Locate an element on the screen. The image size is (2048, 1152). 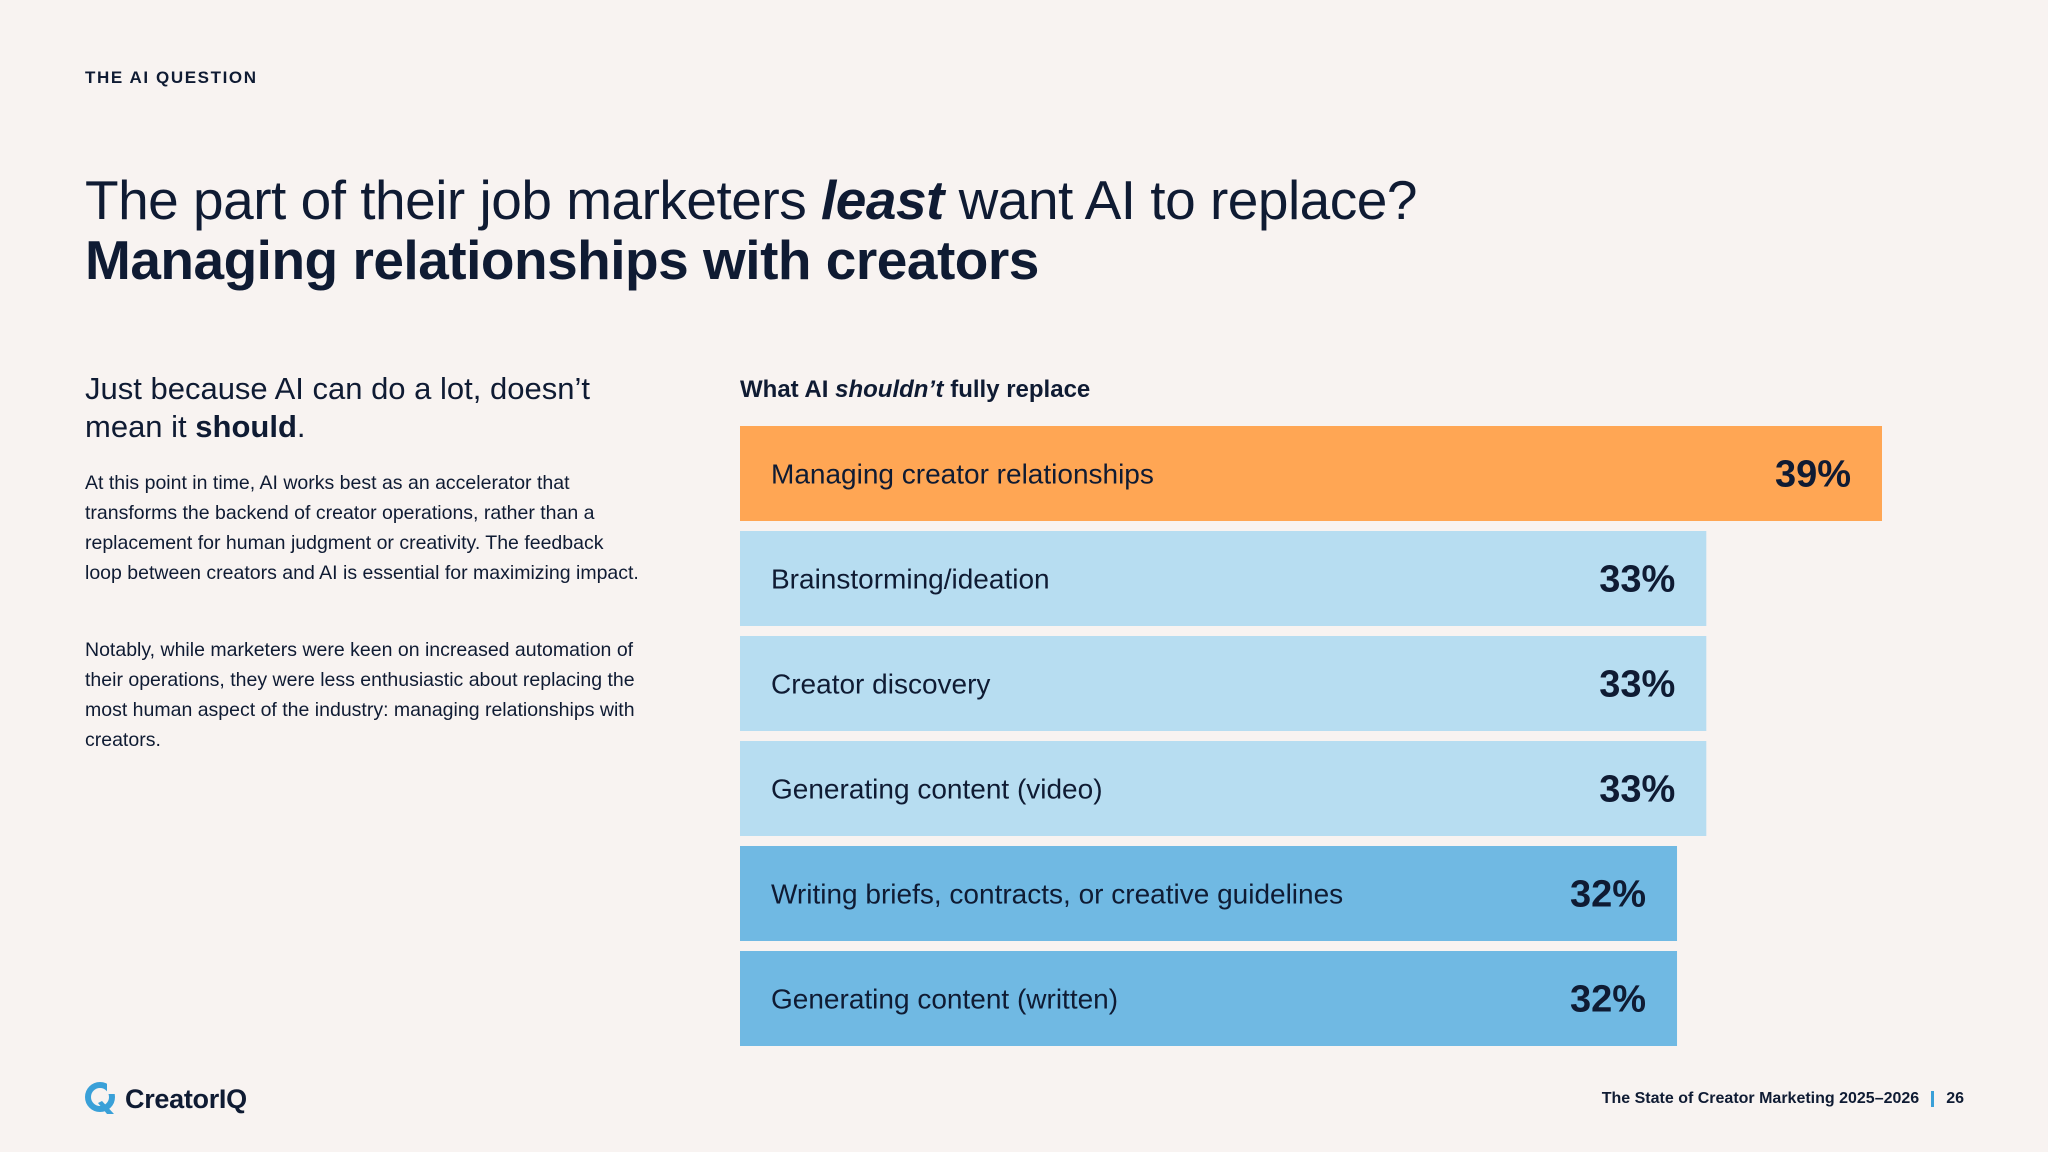
page-number: 26 is located at coordinates (1955, 1098).